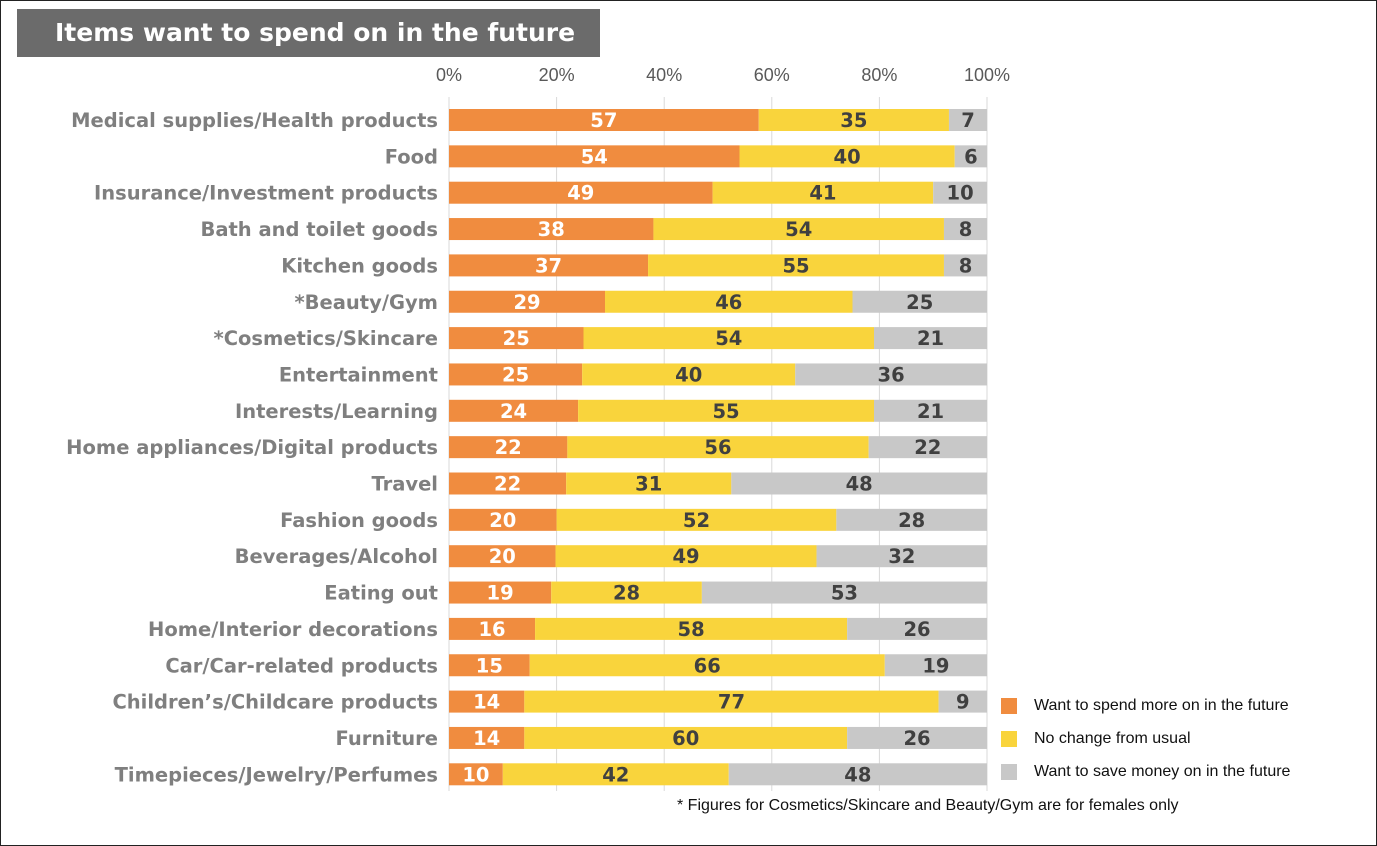 The width and height of the screenshot is (1377, 846). I want to click on data-label: 49, so click(580, 193).